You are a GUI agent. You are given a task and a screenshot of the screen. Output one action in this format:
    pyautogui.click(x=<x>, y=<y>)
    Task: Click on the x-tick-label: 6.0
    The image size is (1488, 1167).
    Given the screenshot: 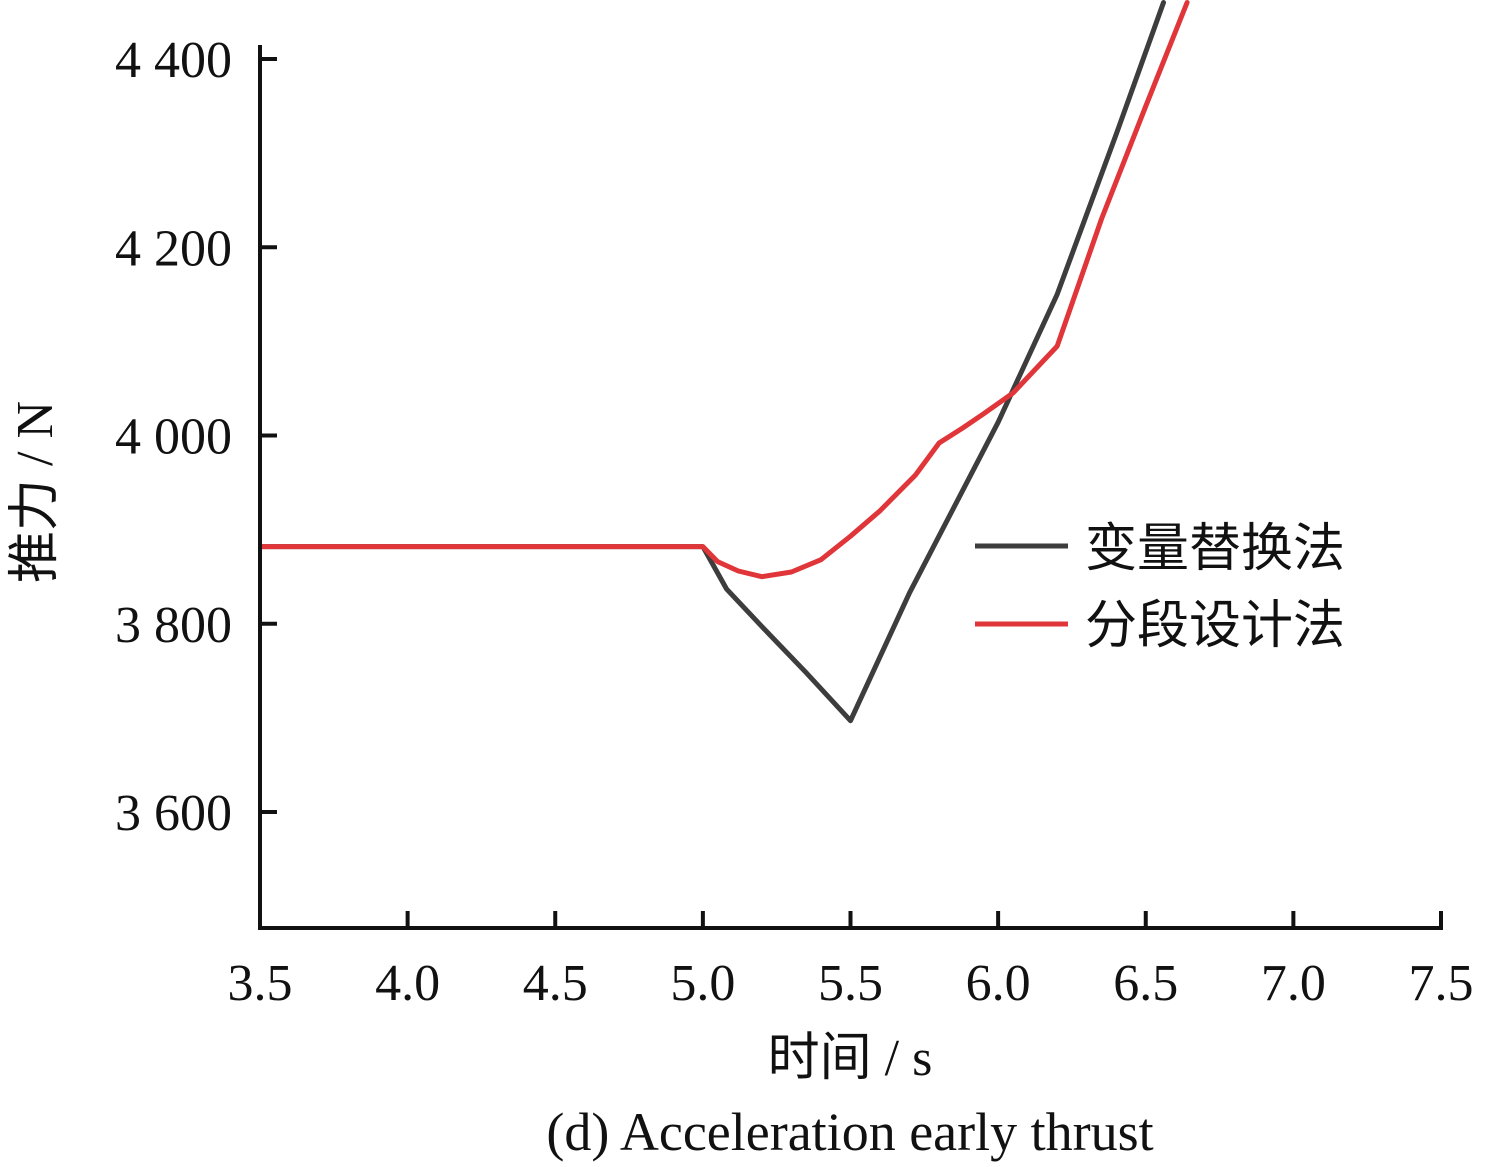 What is the action you would take?
    pyautogui.click(x=998, y=983)
    